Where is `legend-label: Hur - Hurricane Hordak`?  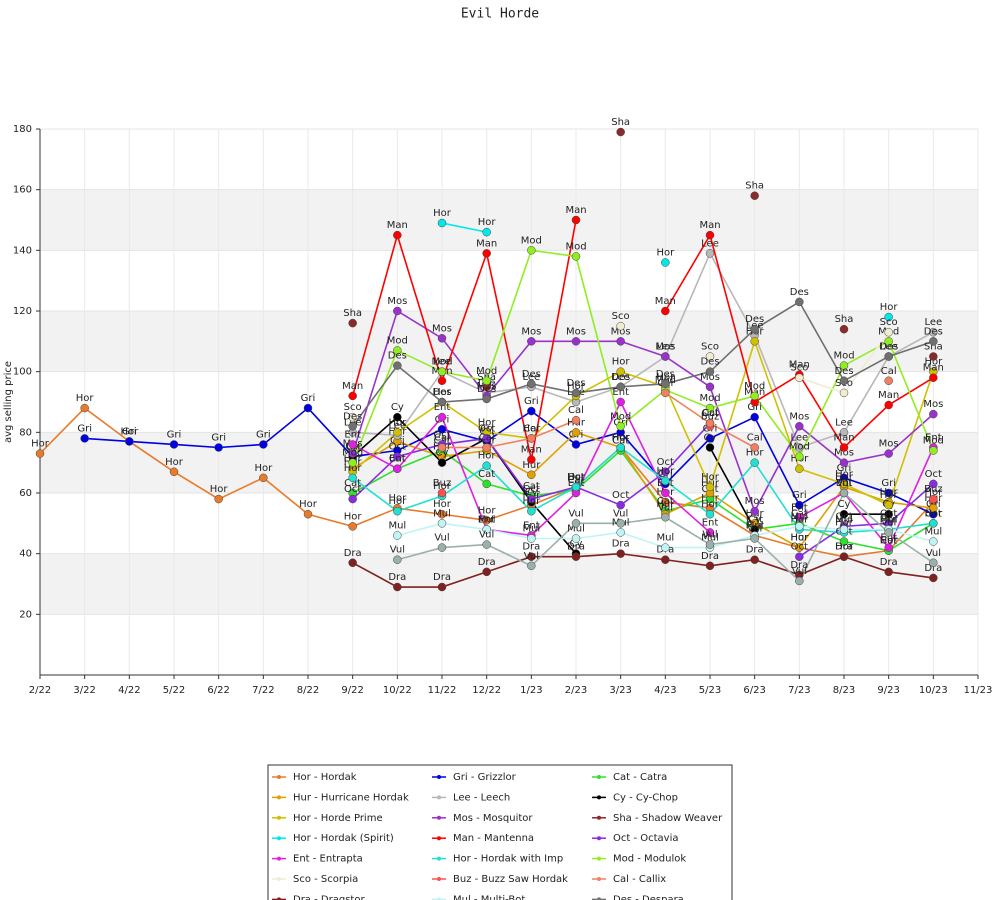
legend-label: Hur - Hurricane Hordak is located at coordinates (351, 797).